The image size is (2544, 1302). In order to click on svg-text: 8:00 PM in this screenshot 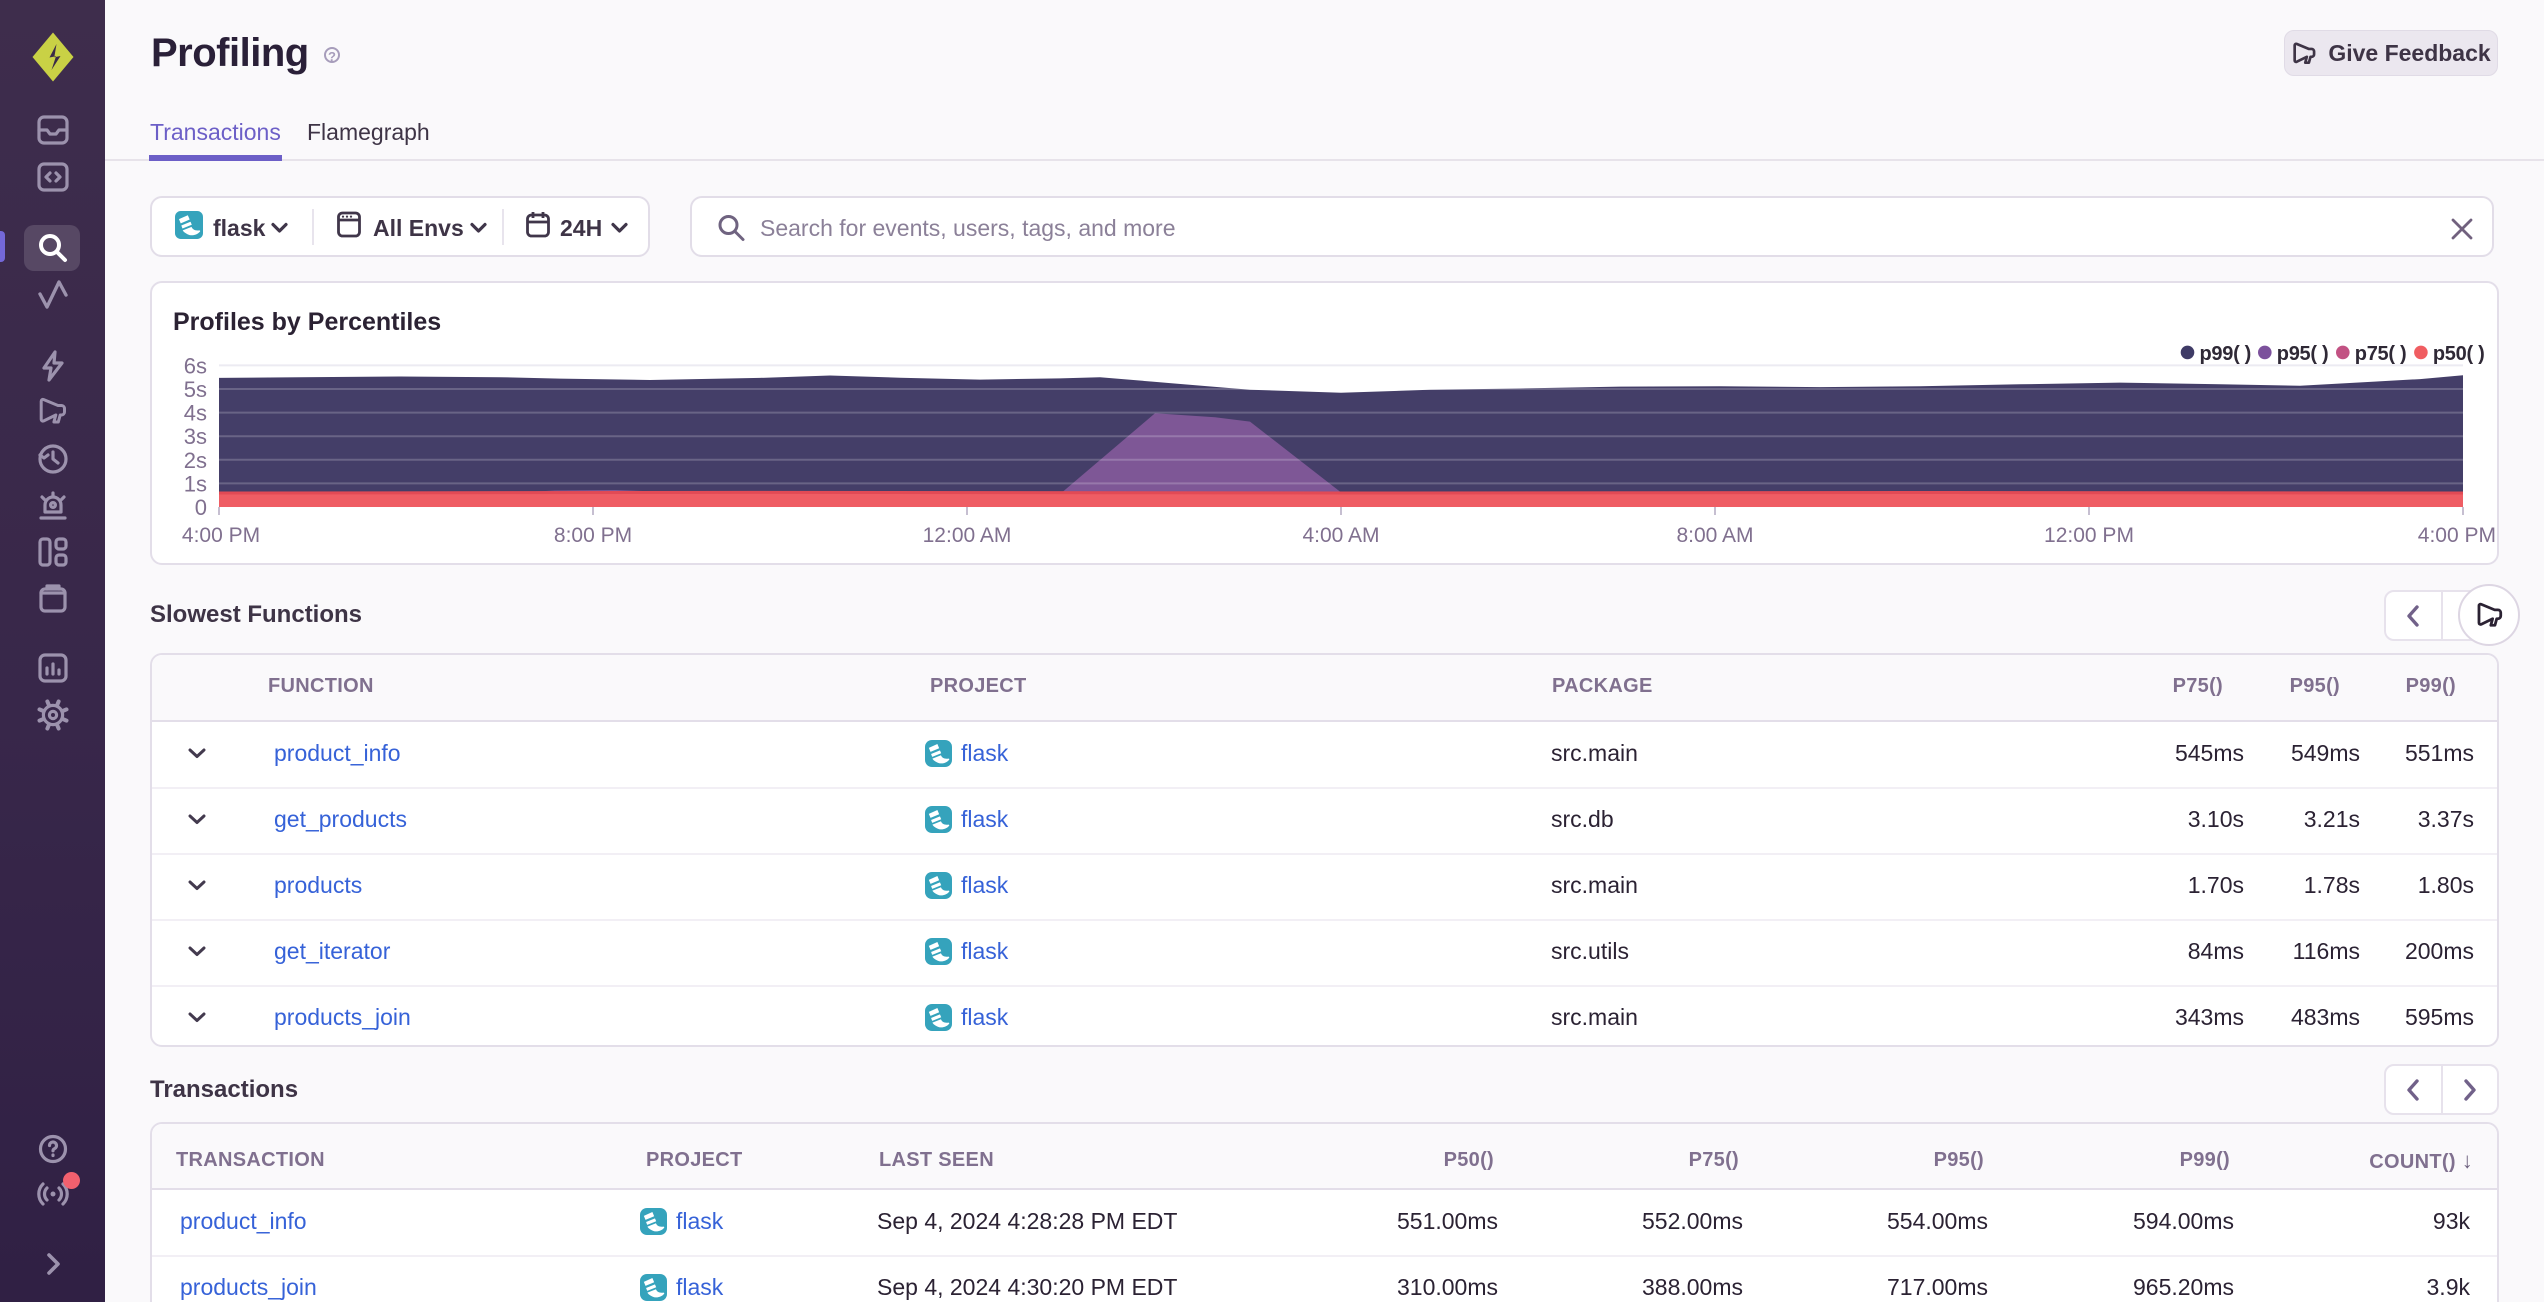, I will do `click(593, 535)`.